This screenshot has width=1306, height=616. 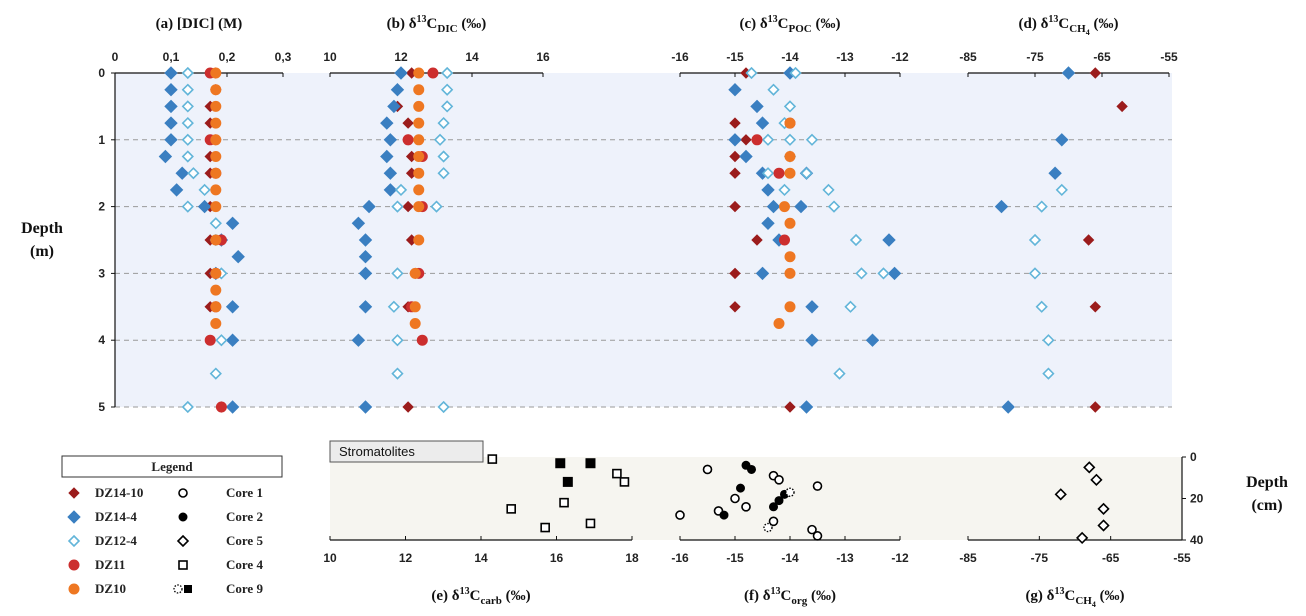 What do you see at coordinates (680, 57) in the screenshot?
I see `panel-c-x-tick-label: -16` at bounding box center [680, 57].